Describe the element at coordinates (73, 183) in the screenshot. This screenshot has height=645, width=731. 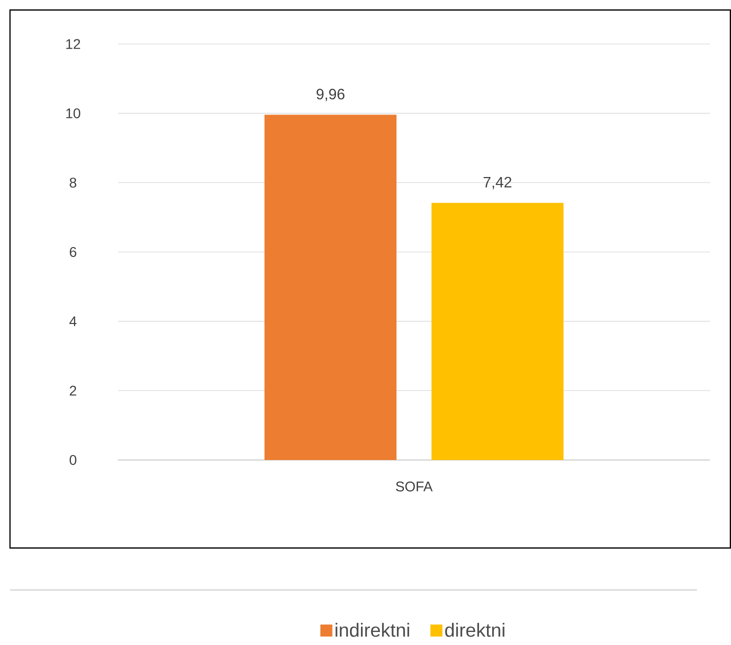
I see `y-tick-label: 8` at that location.